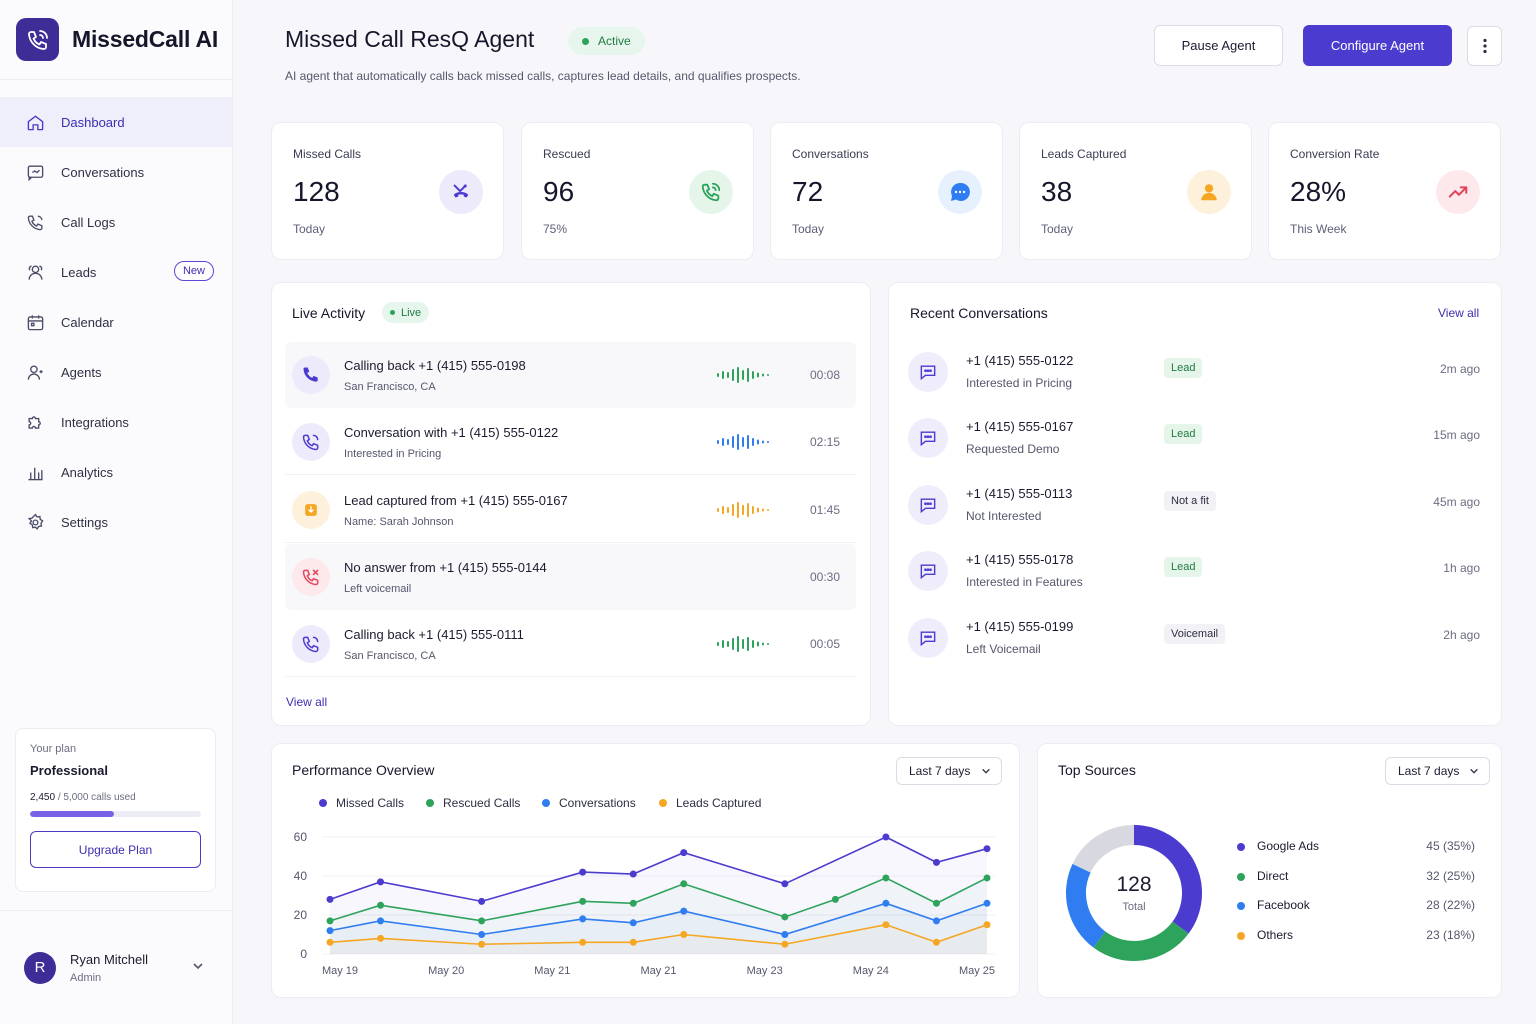  What do you see at coordinates (1218, 45) in the screenshot?
I see `pause-agent-button: Pause Agent` at bounding box center [1218, 45].